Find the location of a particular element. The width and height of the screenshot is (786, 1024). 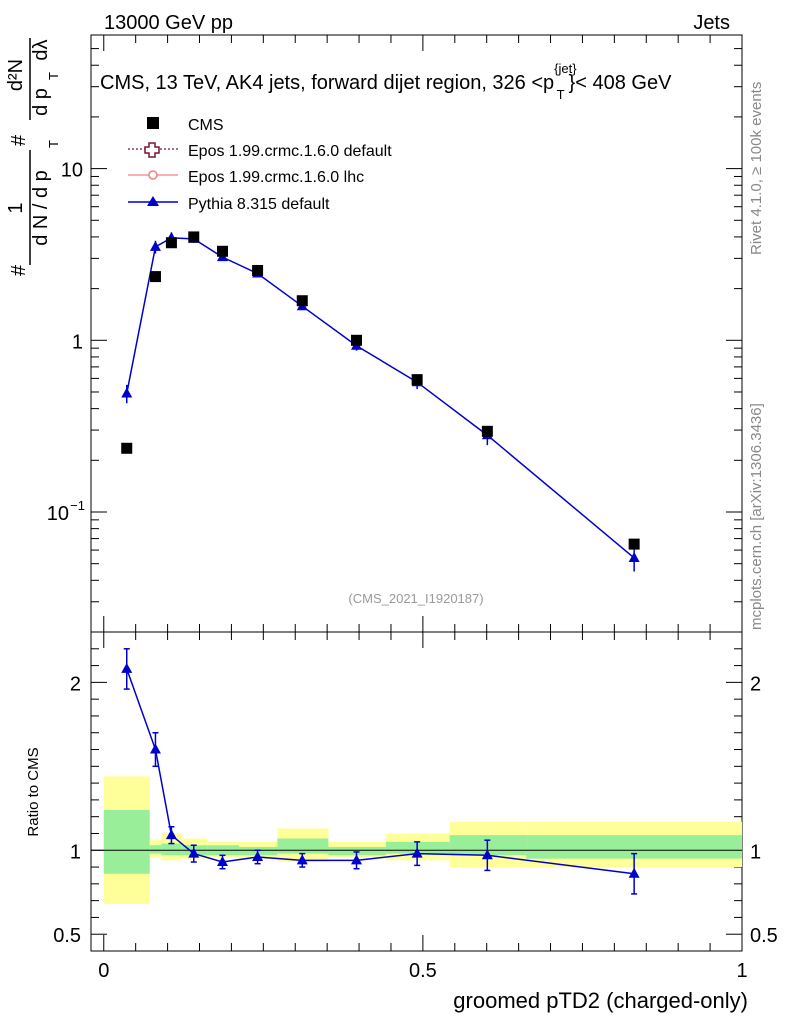

ratio-y-axis-label: Ratio to CMS is located at coordinates (33, 791).